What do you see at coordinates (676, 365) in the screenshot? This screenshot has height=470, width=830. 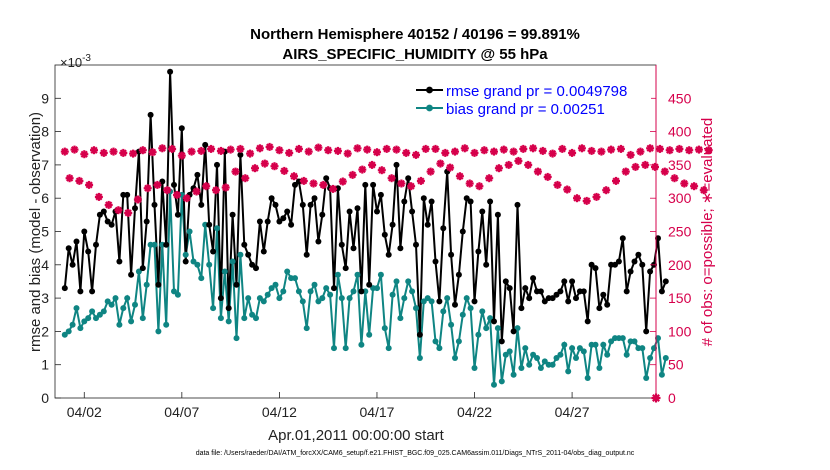 I see `y-right-tick-label: 50` at bounding box center [676, 365].